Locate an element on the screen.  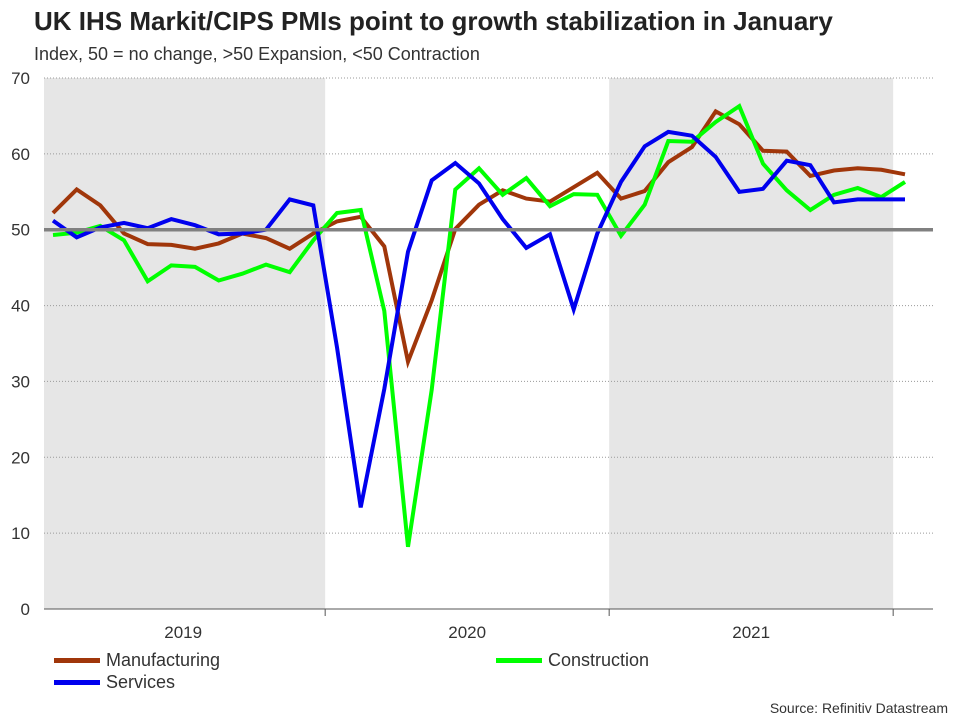
legend-item-manufacturing: Manufacturing is located at coordinates (137, 660).